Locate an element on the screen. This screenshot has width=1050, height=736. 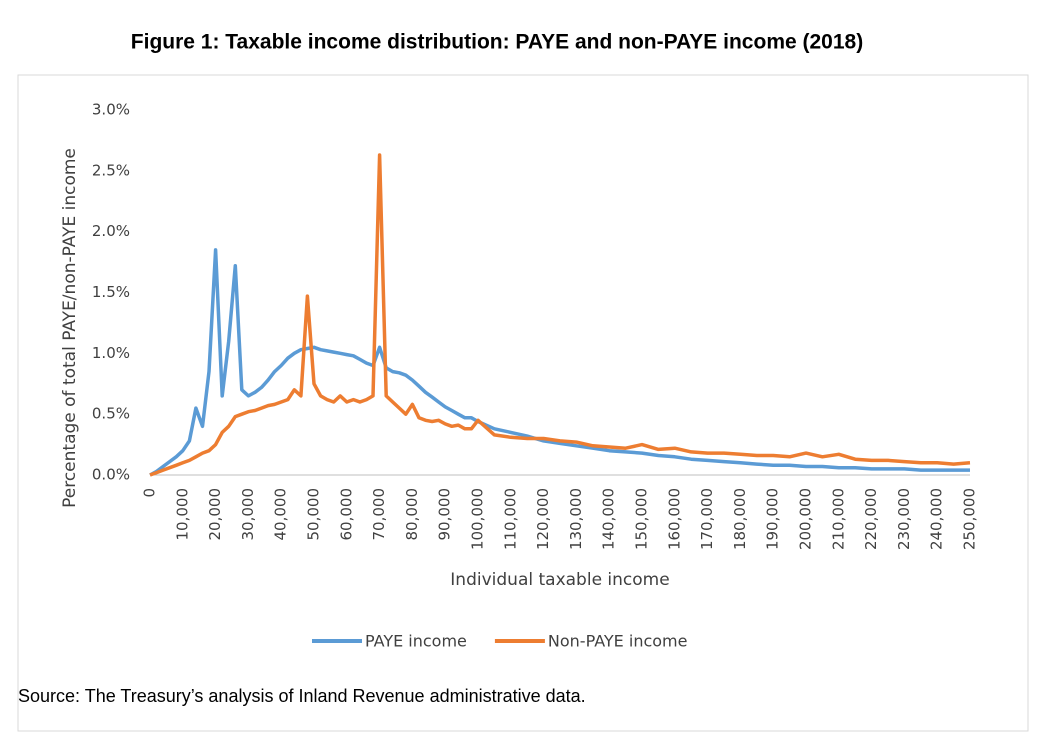
x-tick-label: 130,000 is located at coordinates (576, 519).